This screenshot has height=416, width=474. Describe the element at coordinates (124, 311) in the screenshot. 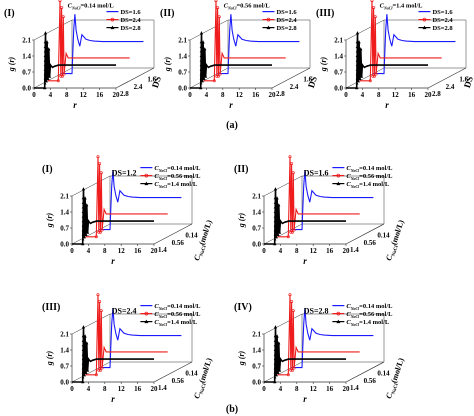

I see `ds-label: DS=2.4` at that location.